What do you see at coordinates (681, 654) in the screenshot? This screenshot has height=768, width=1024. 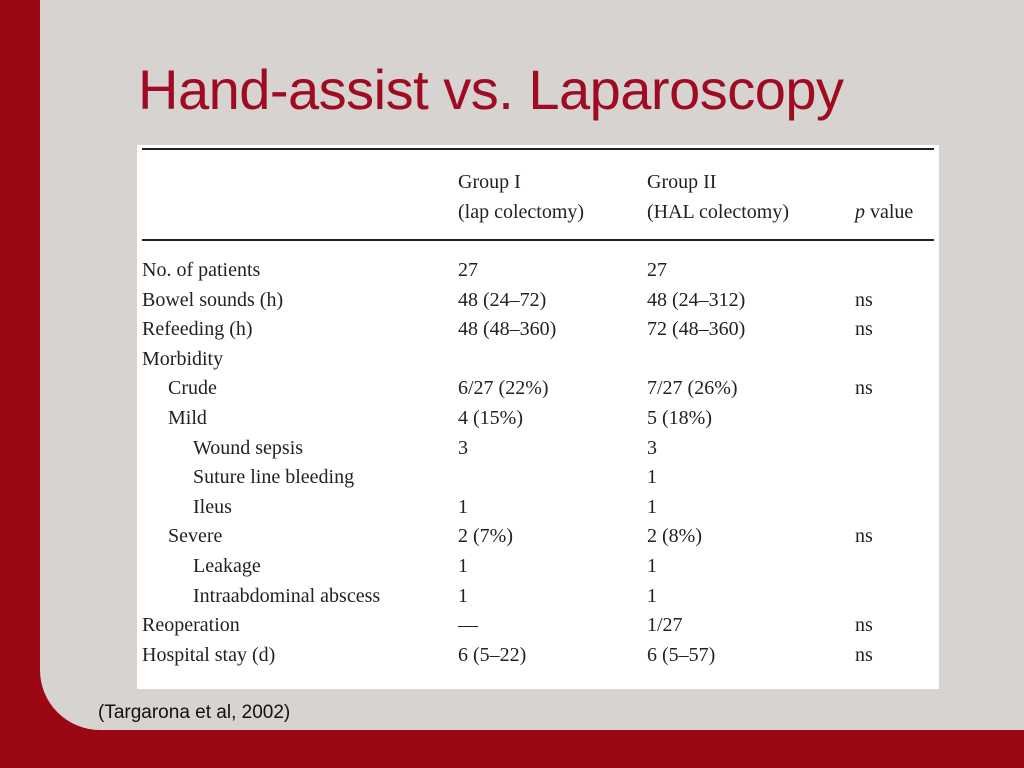 I see `cell-group2: 6 (5–57)` at bounding box center [681, 654].